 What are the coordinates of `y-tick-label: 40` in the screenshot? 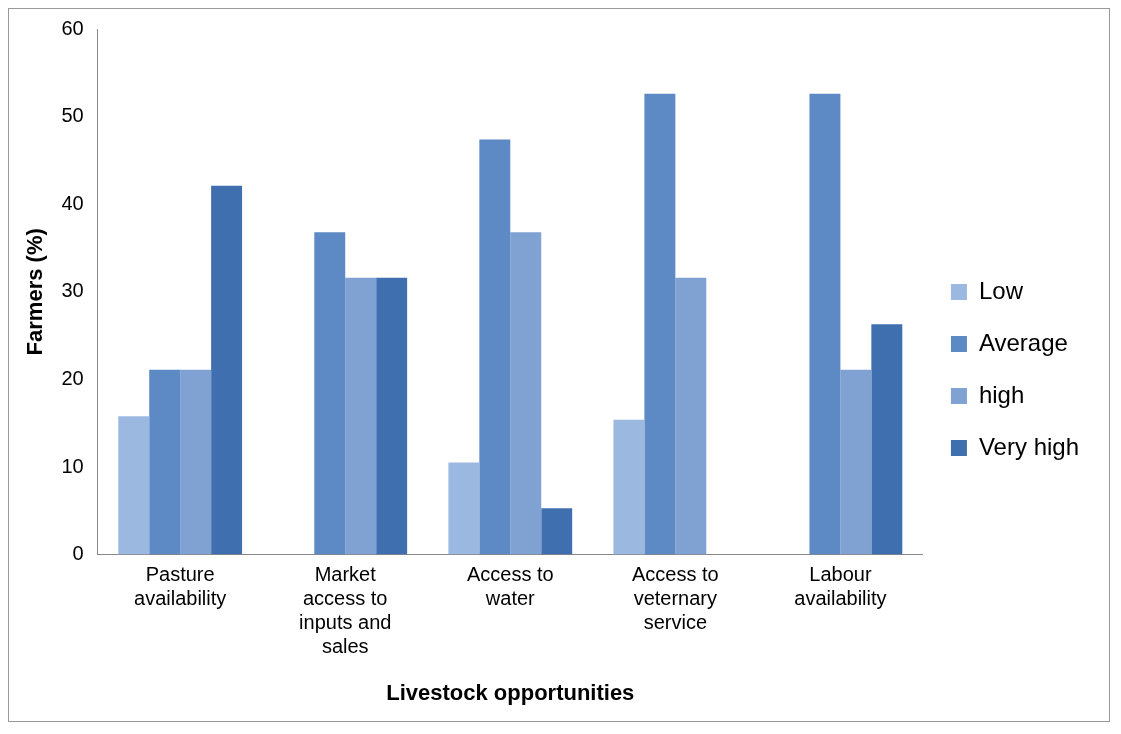 It's located at (72, 202).